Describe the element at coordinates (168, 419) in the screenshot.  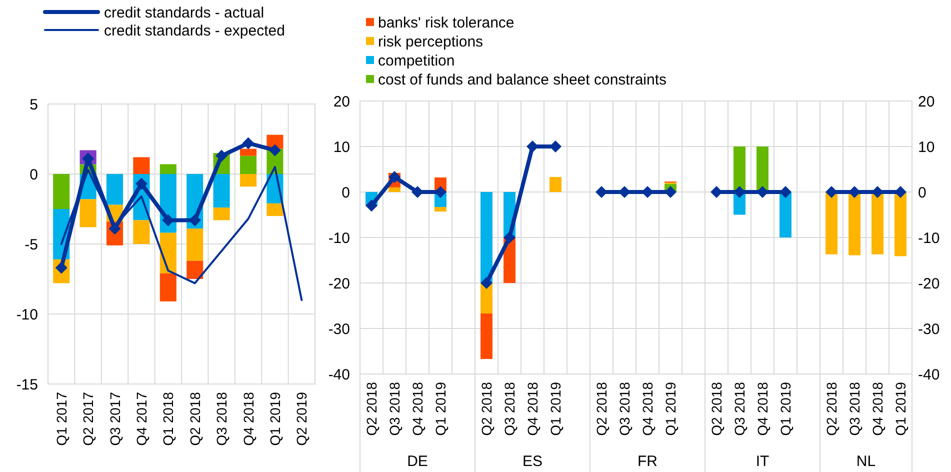
I see `x-tick-label: Q1 2018` at that location.